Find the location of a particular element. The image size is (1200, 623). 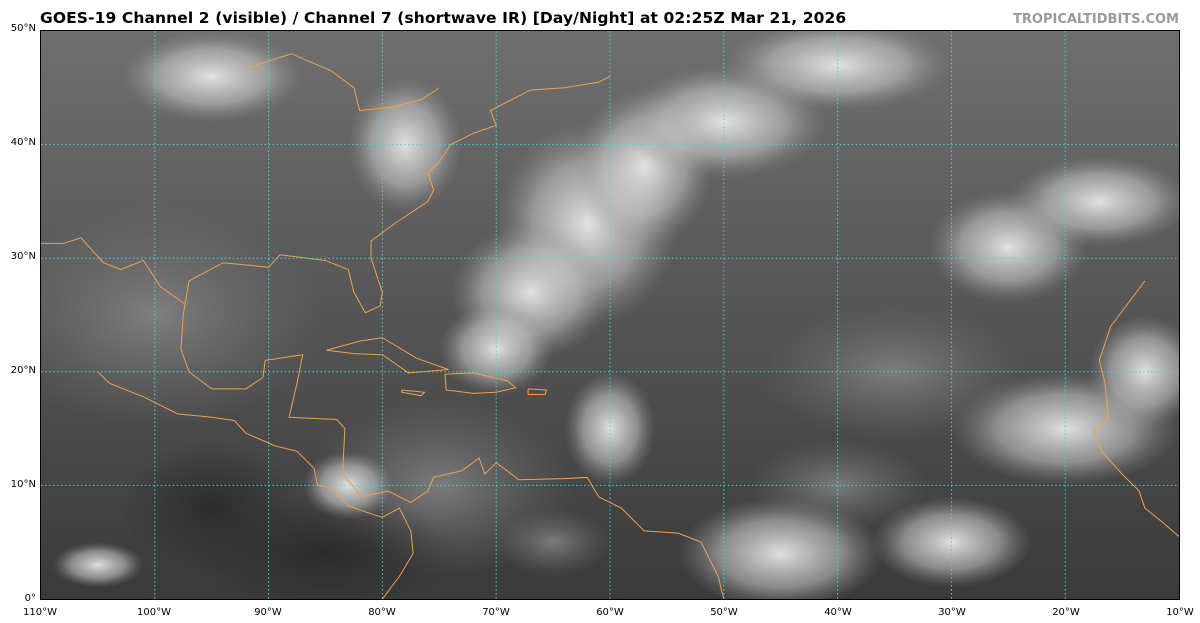

lat-tick-label: 30°N is located at coordinates (23, 256).